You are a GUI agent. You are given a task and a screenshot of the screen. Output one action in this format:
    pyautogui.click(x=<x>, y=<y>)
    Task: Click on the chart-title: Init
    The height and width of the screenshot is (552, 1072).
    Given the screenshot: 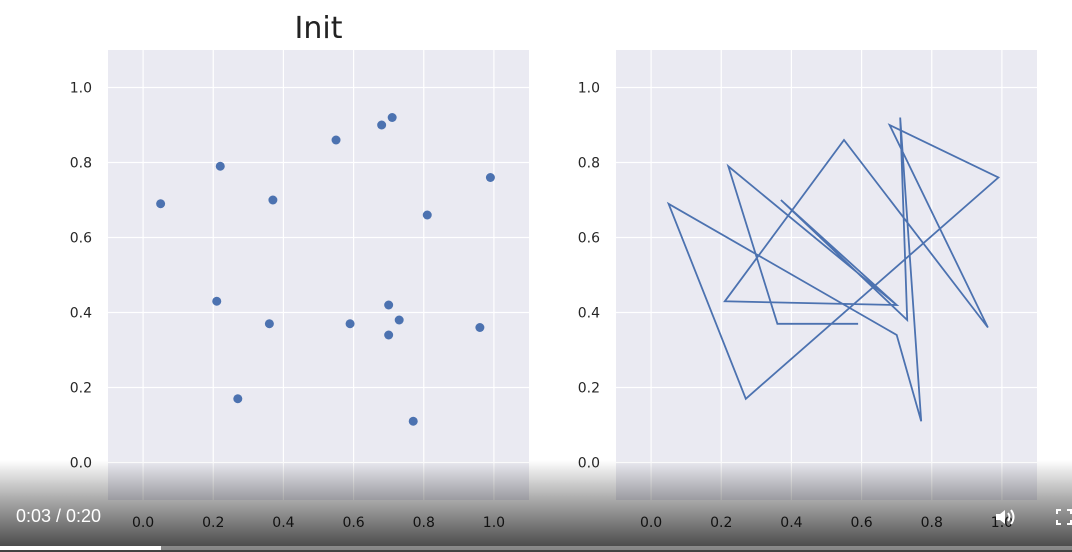 What is the action you would take?
    pyautogui.click(x=319, y=28)
    